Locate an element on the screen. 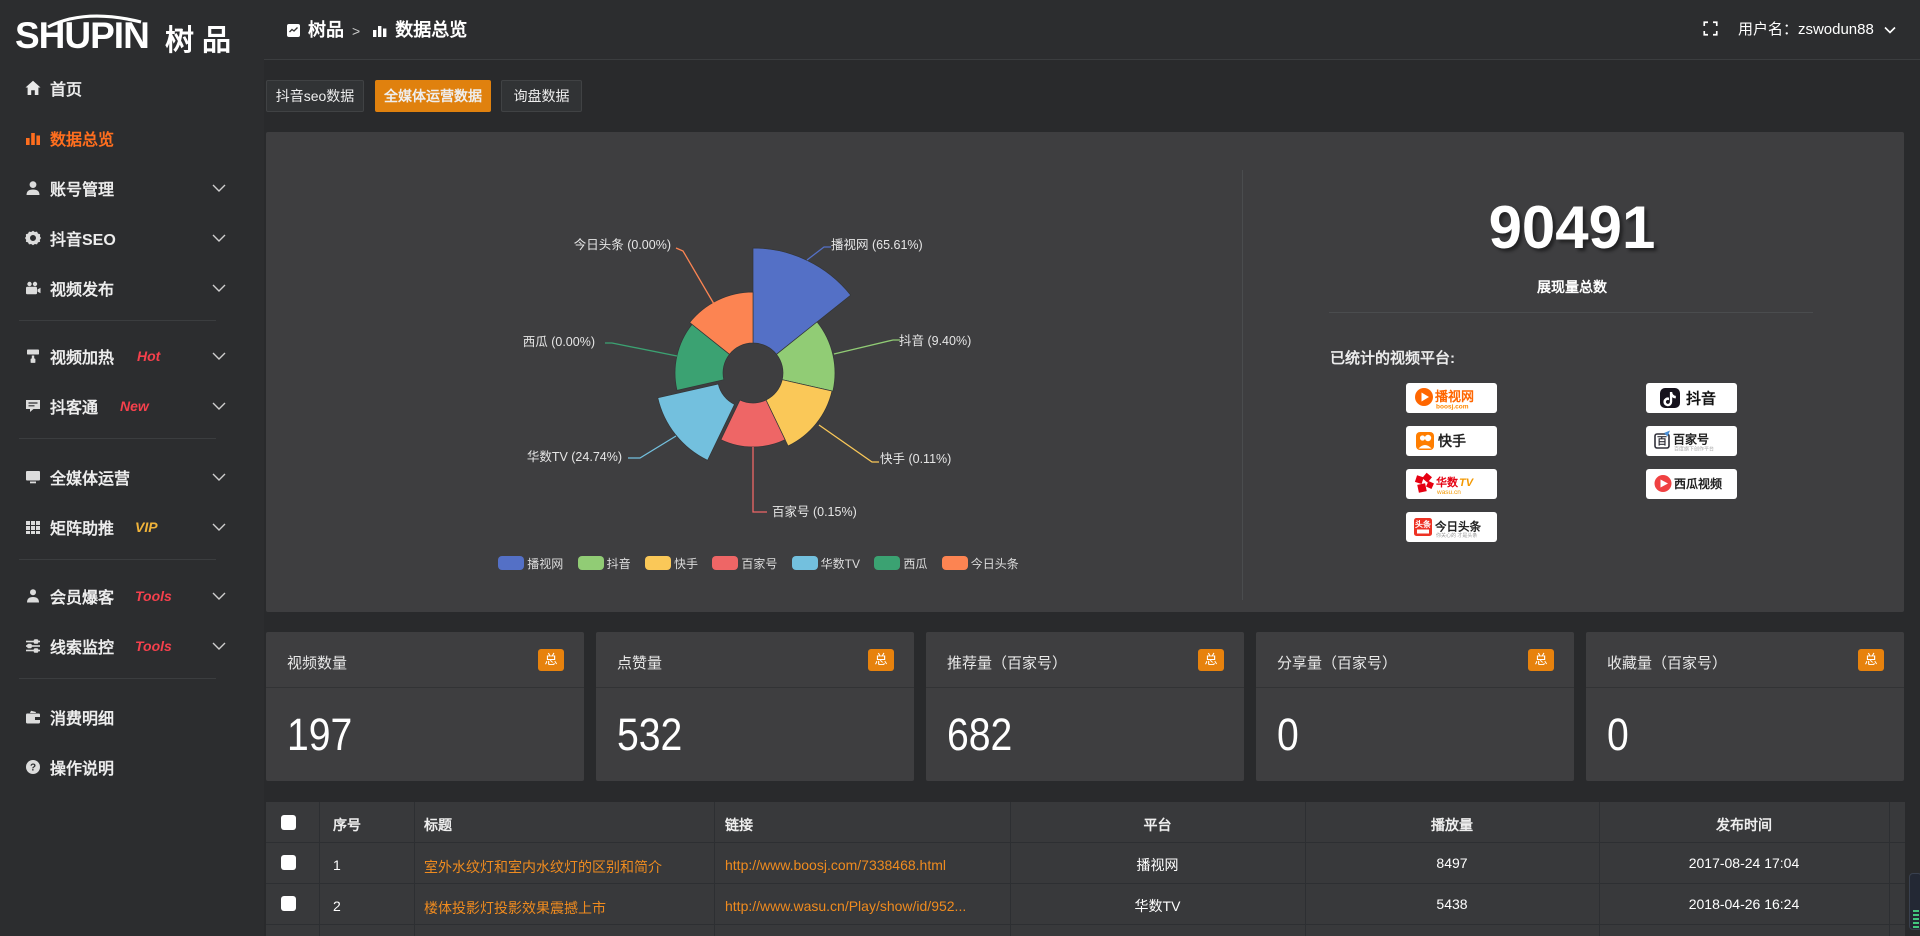 This screenshot has width=1920, height=936. svg-text: 头条 is located at coordinates (1423, 524).